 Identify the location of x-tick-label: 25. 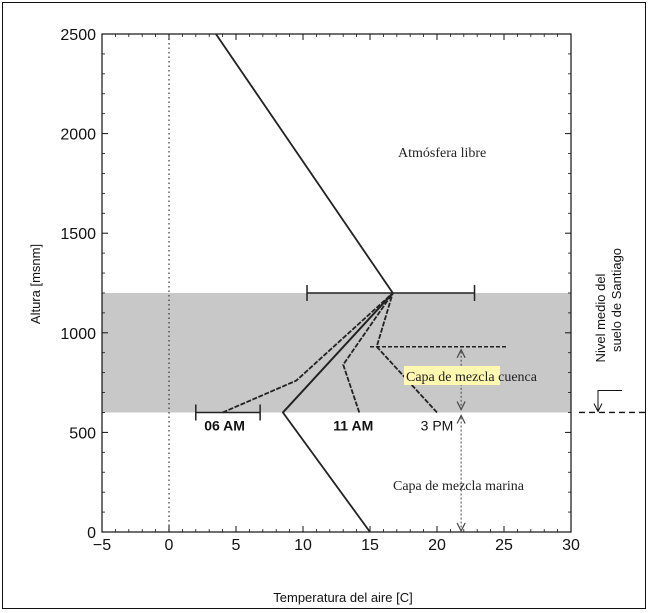
(504, 545).